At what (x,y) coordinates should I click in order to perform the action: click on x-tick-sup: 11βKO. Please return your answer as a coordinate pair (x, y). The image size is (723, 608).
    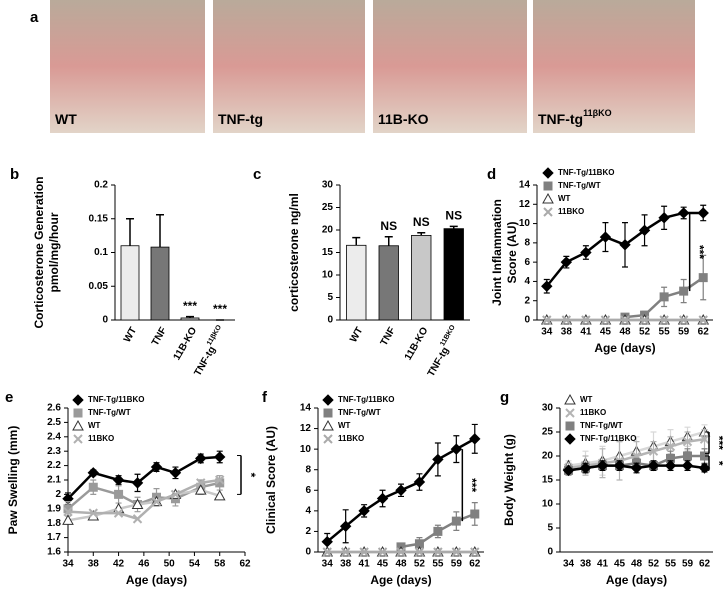
    Looking at the image, I should click on (214, 334).